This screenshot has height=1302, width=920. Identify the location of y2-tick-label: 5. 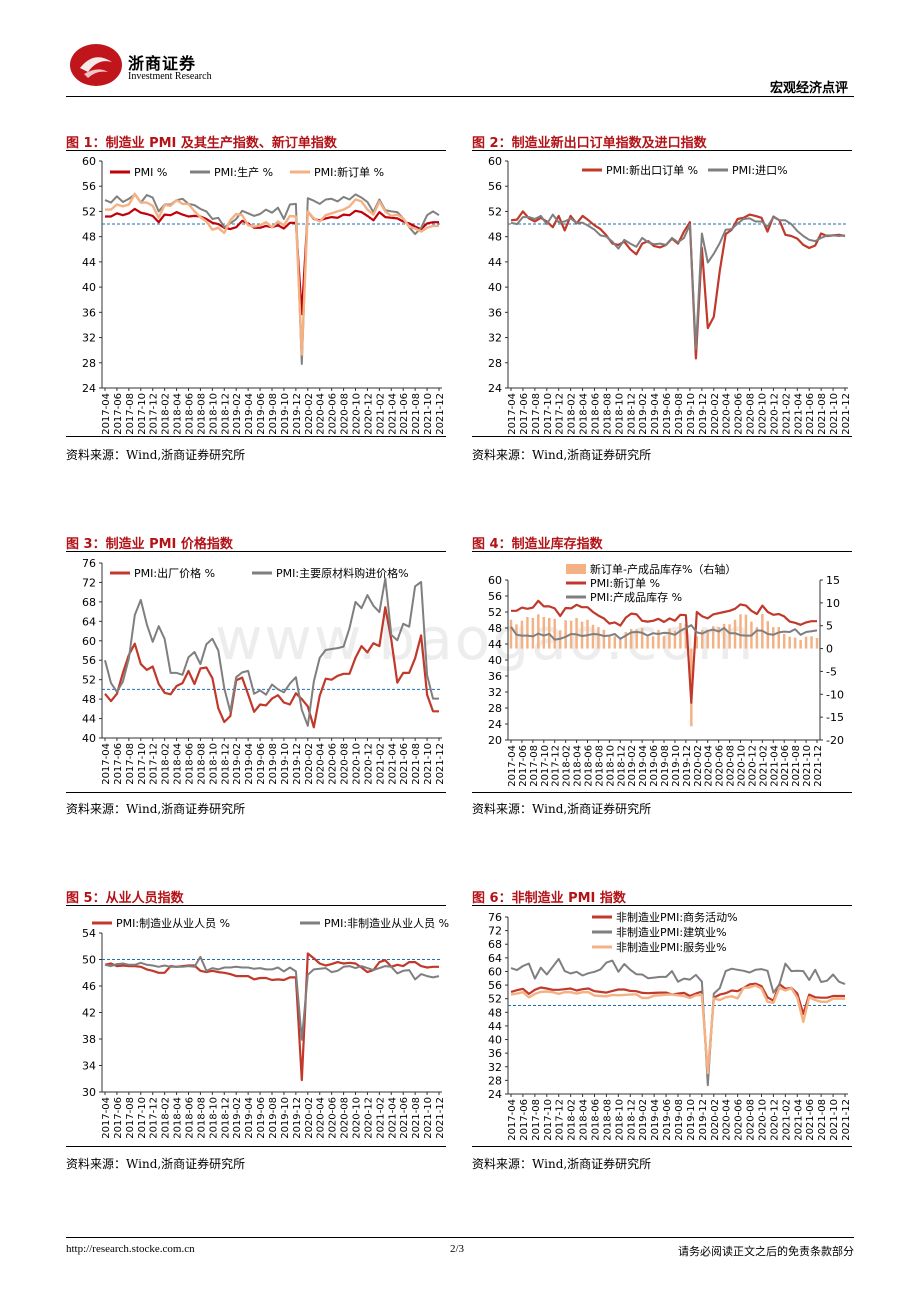
(829, 626).